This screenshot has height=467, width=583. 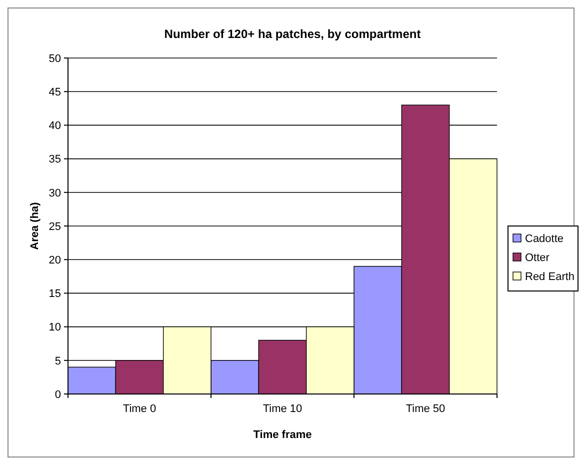 What do you see at coordinates (54, 193) in the screenshot?
I see `y-tick-label: 30` at bounding box center [54, 193].